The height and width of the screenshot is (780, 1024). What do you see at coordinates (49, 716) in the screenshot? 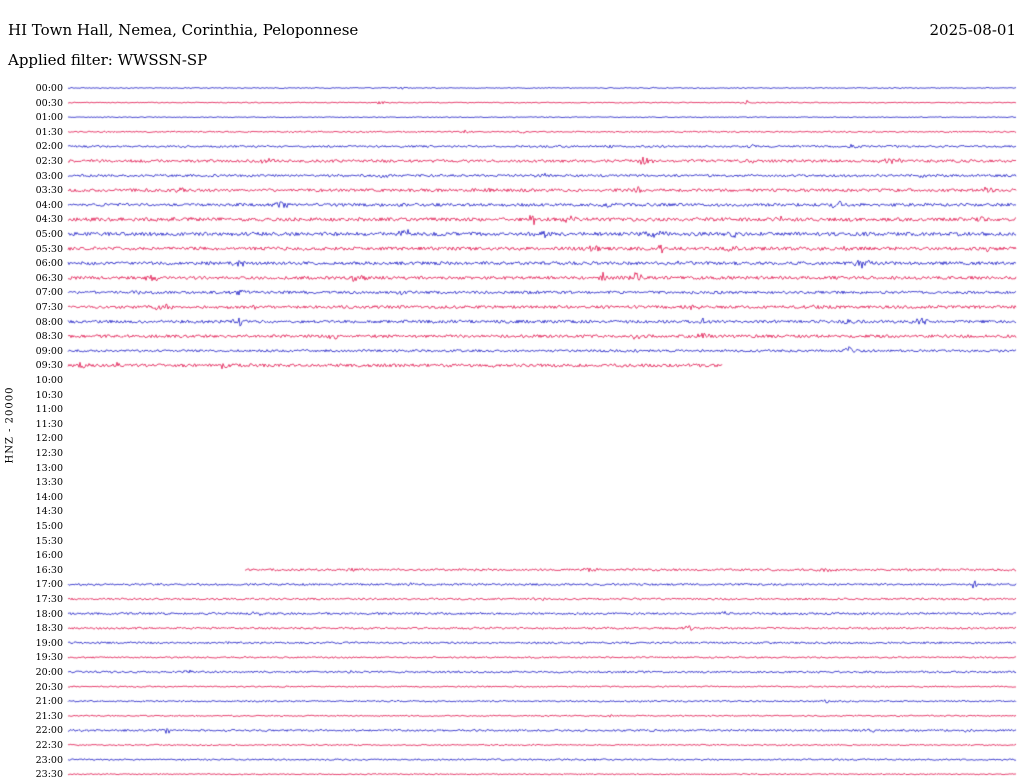
I see `time-label: 21:30` at bounding box center [49, 716].